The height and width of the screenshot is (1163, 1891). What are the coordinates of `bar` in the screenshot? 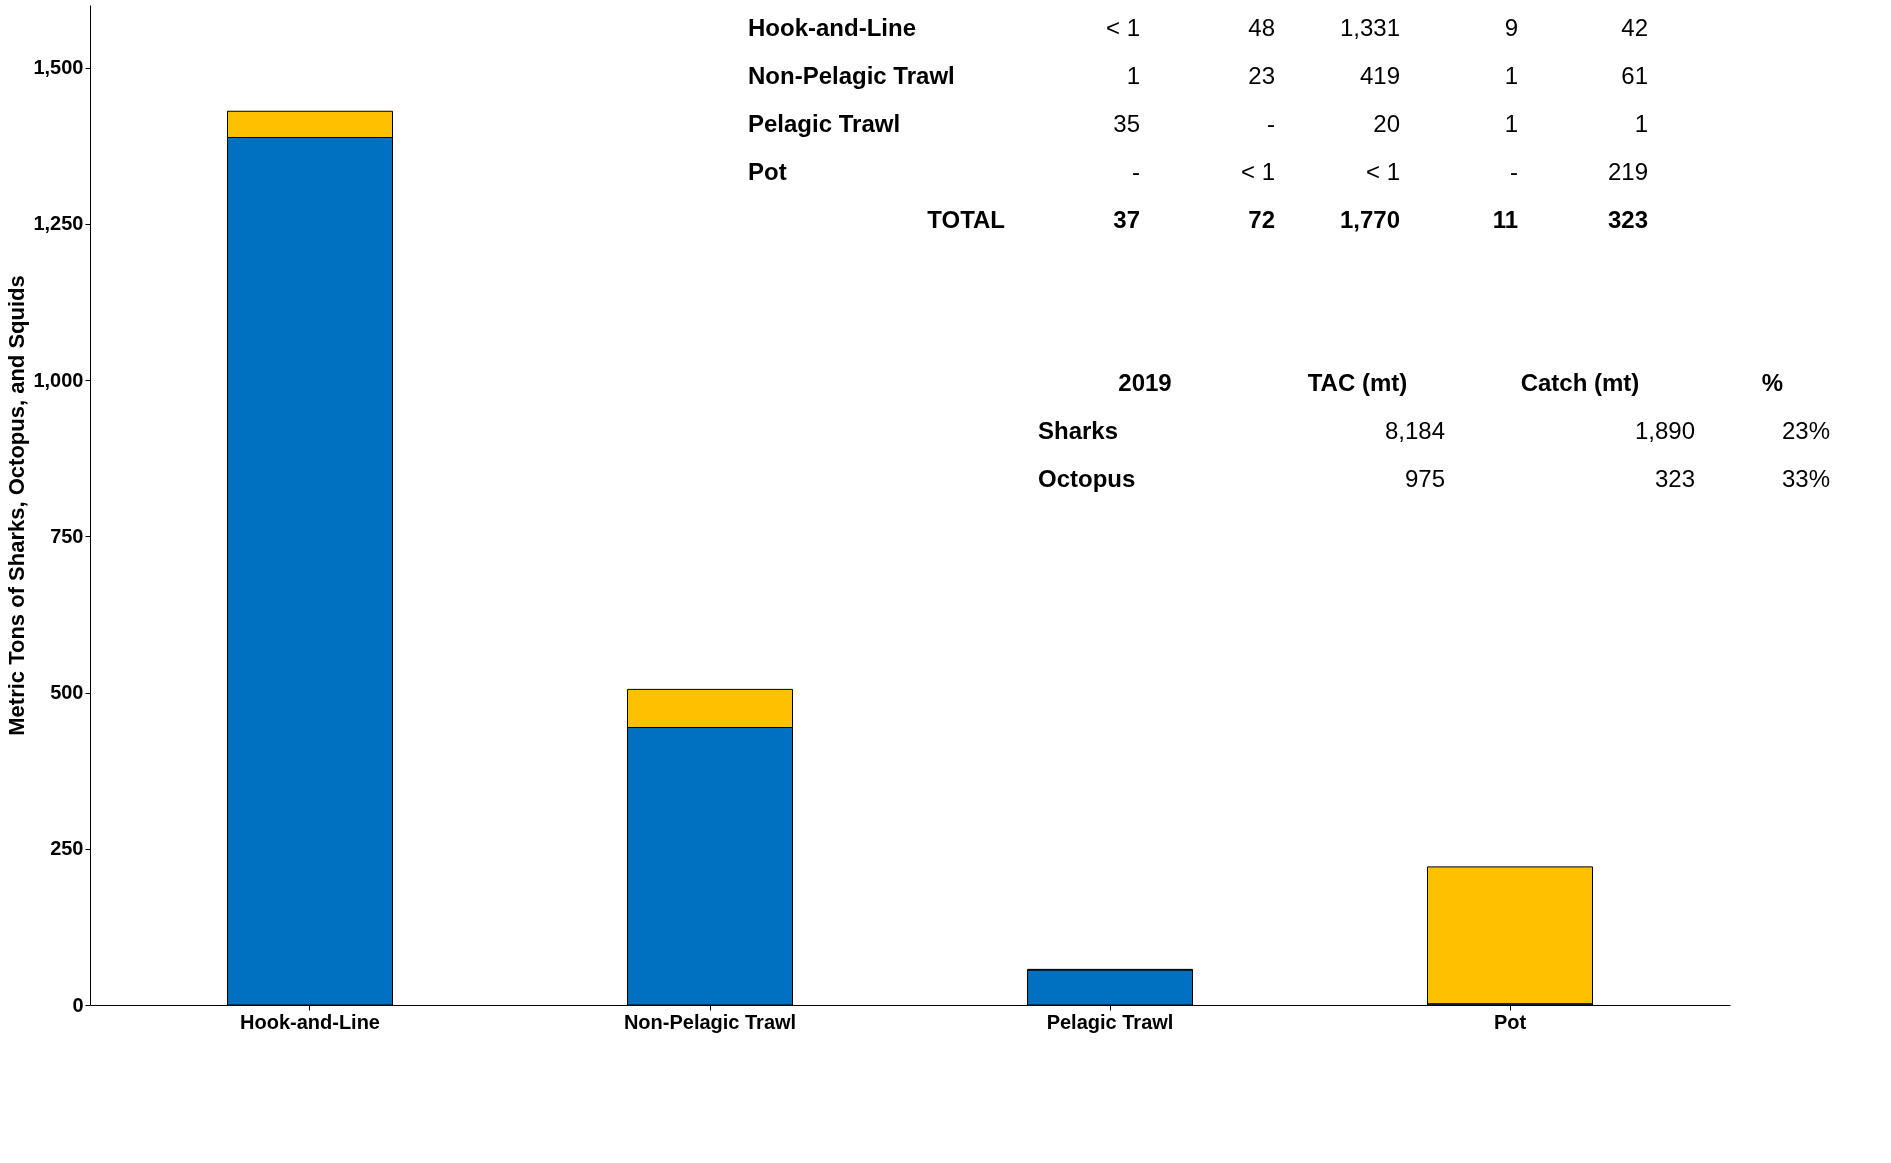 It's located at (1510, 935).